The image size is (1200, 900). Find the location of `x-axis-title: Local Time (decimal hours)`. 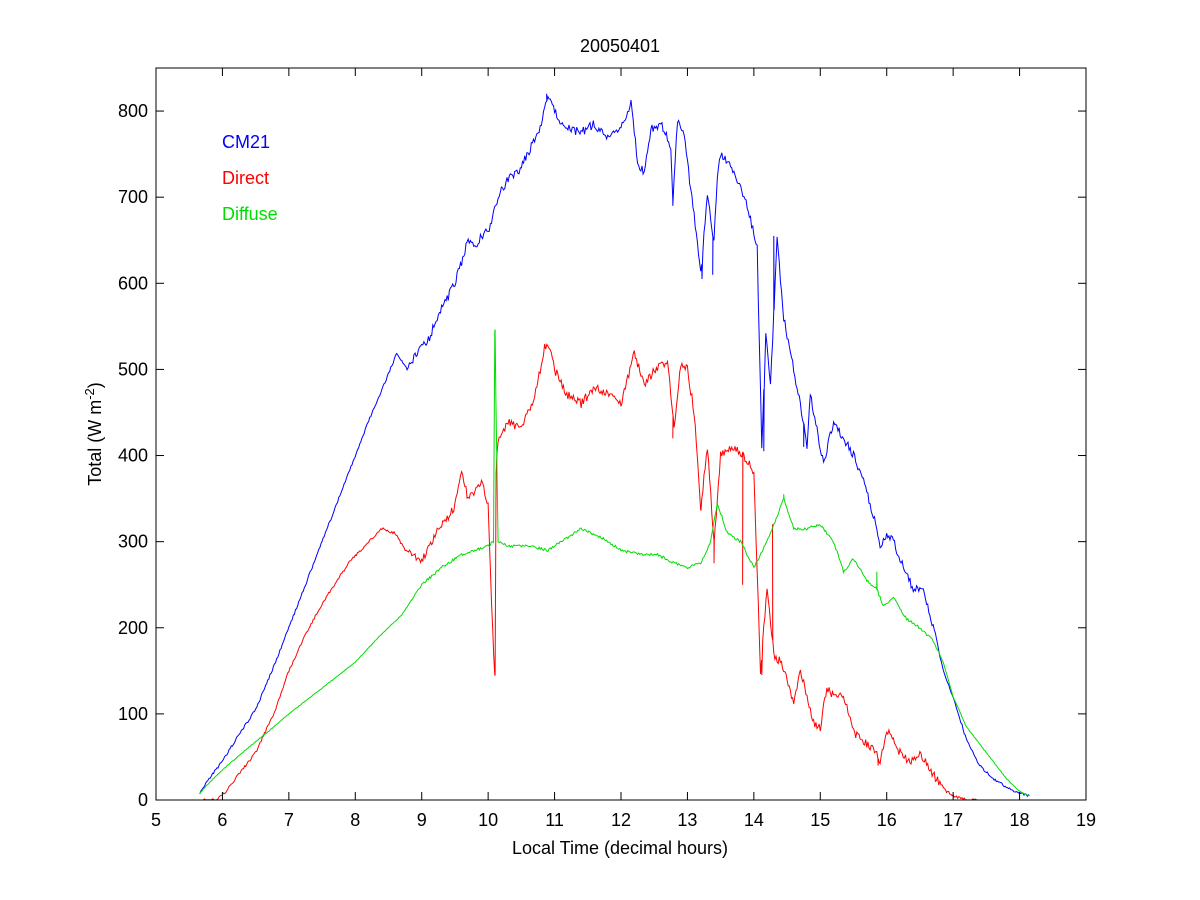

x-axis-title: Local Time (decimal hours) is located at coordinates (620, 848).